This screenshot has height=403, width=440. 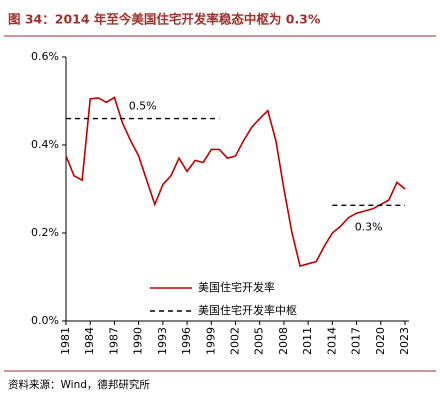 I want to click on y-tick-label: 0.4%, so click(x=45, y=144).